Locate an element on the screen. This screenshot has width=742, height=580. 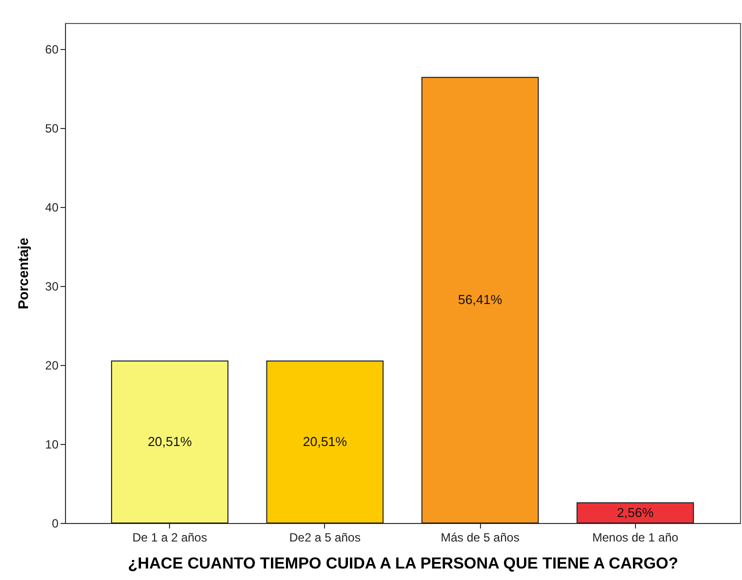
x-tick-label: De2 a 5 años is located at coordinates (325, 537).